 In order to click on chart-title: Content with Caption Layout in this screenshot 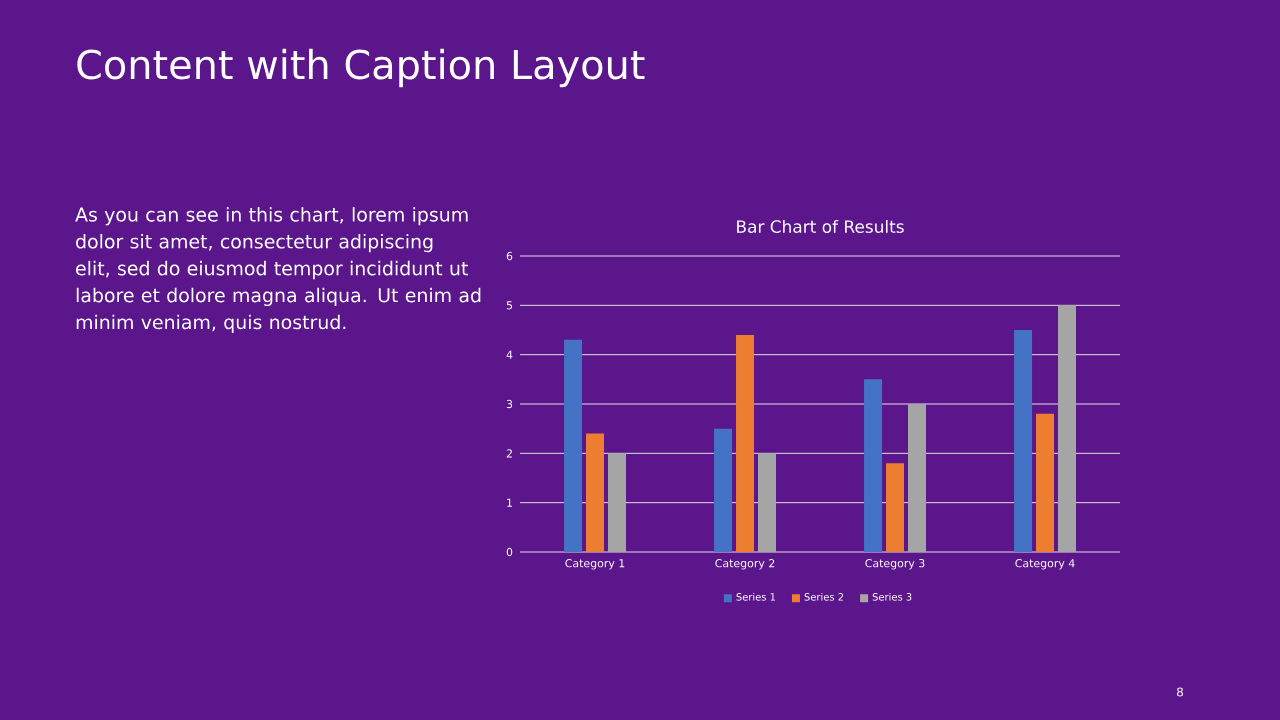, I will do `click(361, 68)`.